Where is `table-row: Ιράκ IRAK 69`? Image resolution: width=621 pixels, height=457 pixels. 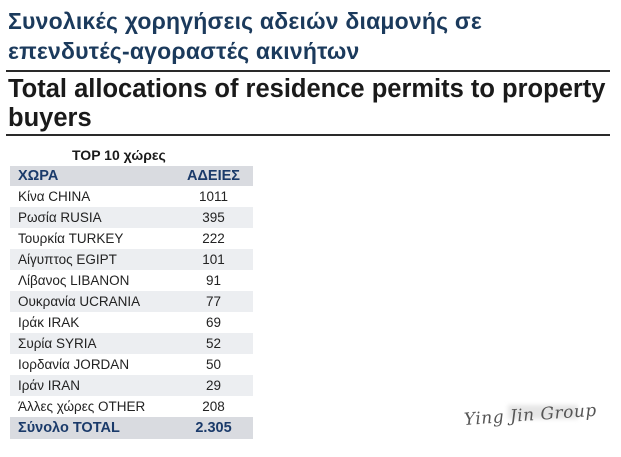
table-row: Ιράκ IRAK 69 is located at coordinates (131, 322).